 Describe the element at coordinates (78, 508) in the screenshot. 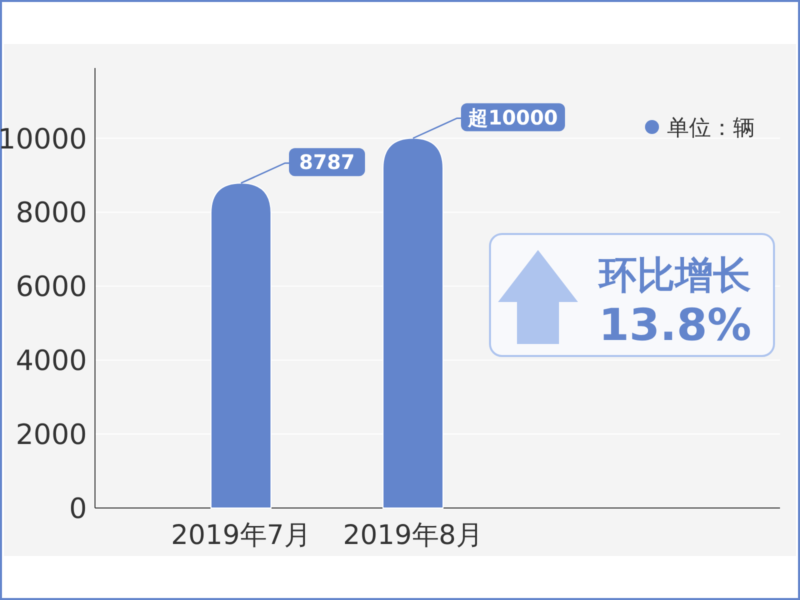

I see `y-tick-label: 0` at that location.